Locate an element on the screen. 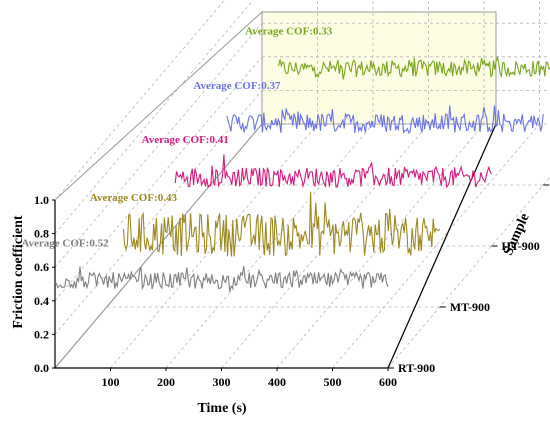 The image size is (550, 426). x-axis-title: Time (s) is located at coordinates (221, 408).